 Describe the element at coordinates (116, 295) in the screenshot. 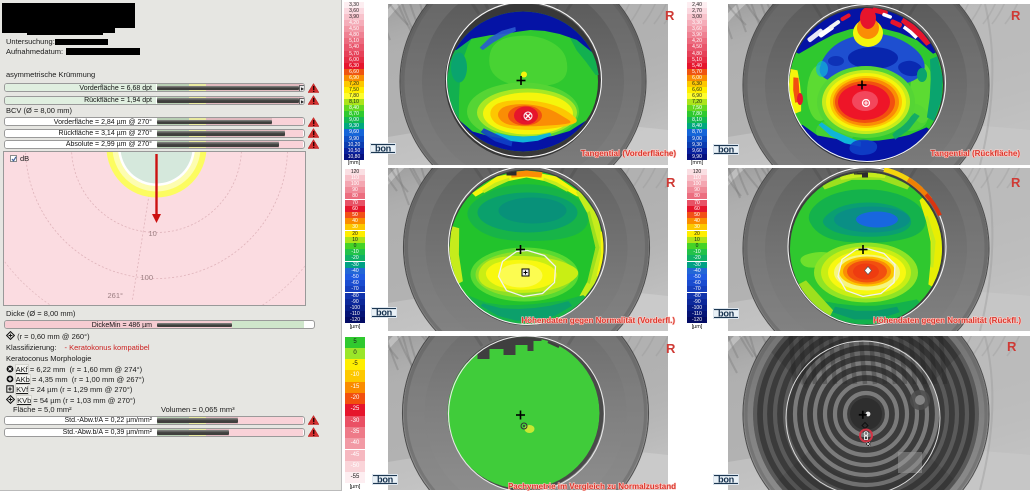

I see `svg-text: 261°` at that location.